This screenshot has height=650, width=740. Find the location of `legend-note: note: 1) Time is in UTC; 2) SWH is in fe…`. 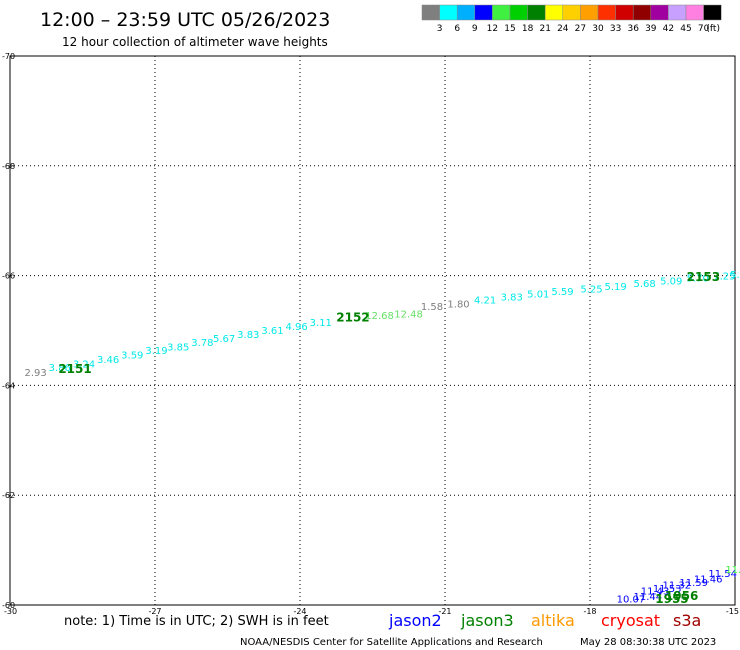

legend-note: note: 1) Time is in UTC; 2) SWH is in fe… is located at coordinates (196, 621).